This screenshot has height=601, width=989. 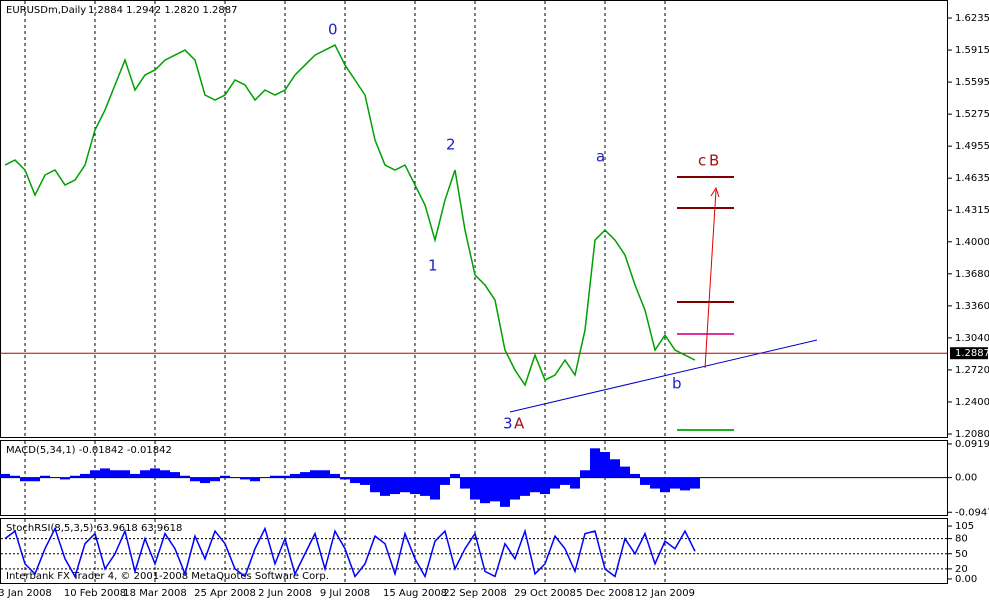 What do you see at coordinates (972, 402) in the screenshot?
I see `y-tick-label: 1.2400` at bounding box center [972, 402].